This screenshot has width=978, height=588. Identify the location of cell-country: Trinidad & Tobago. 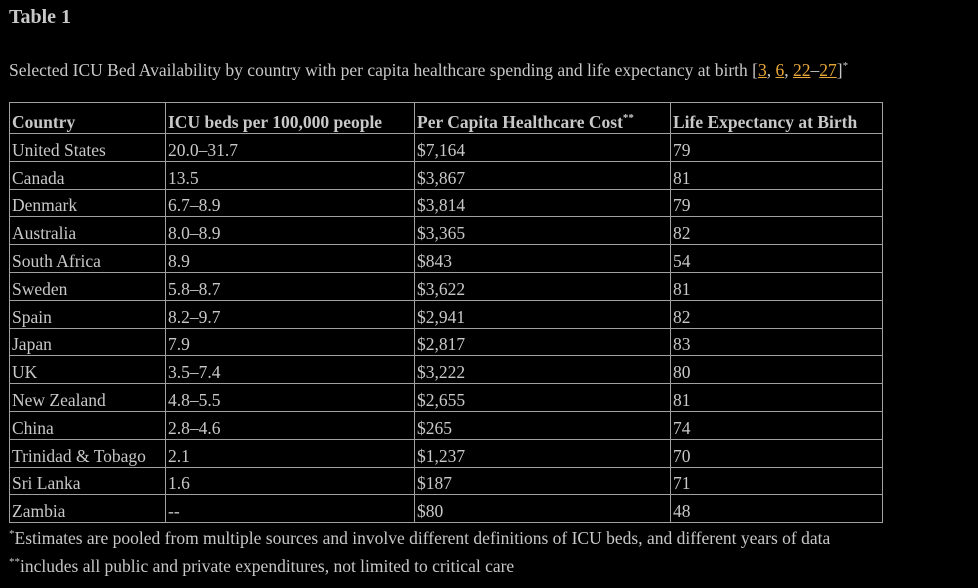
(87, 453).